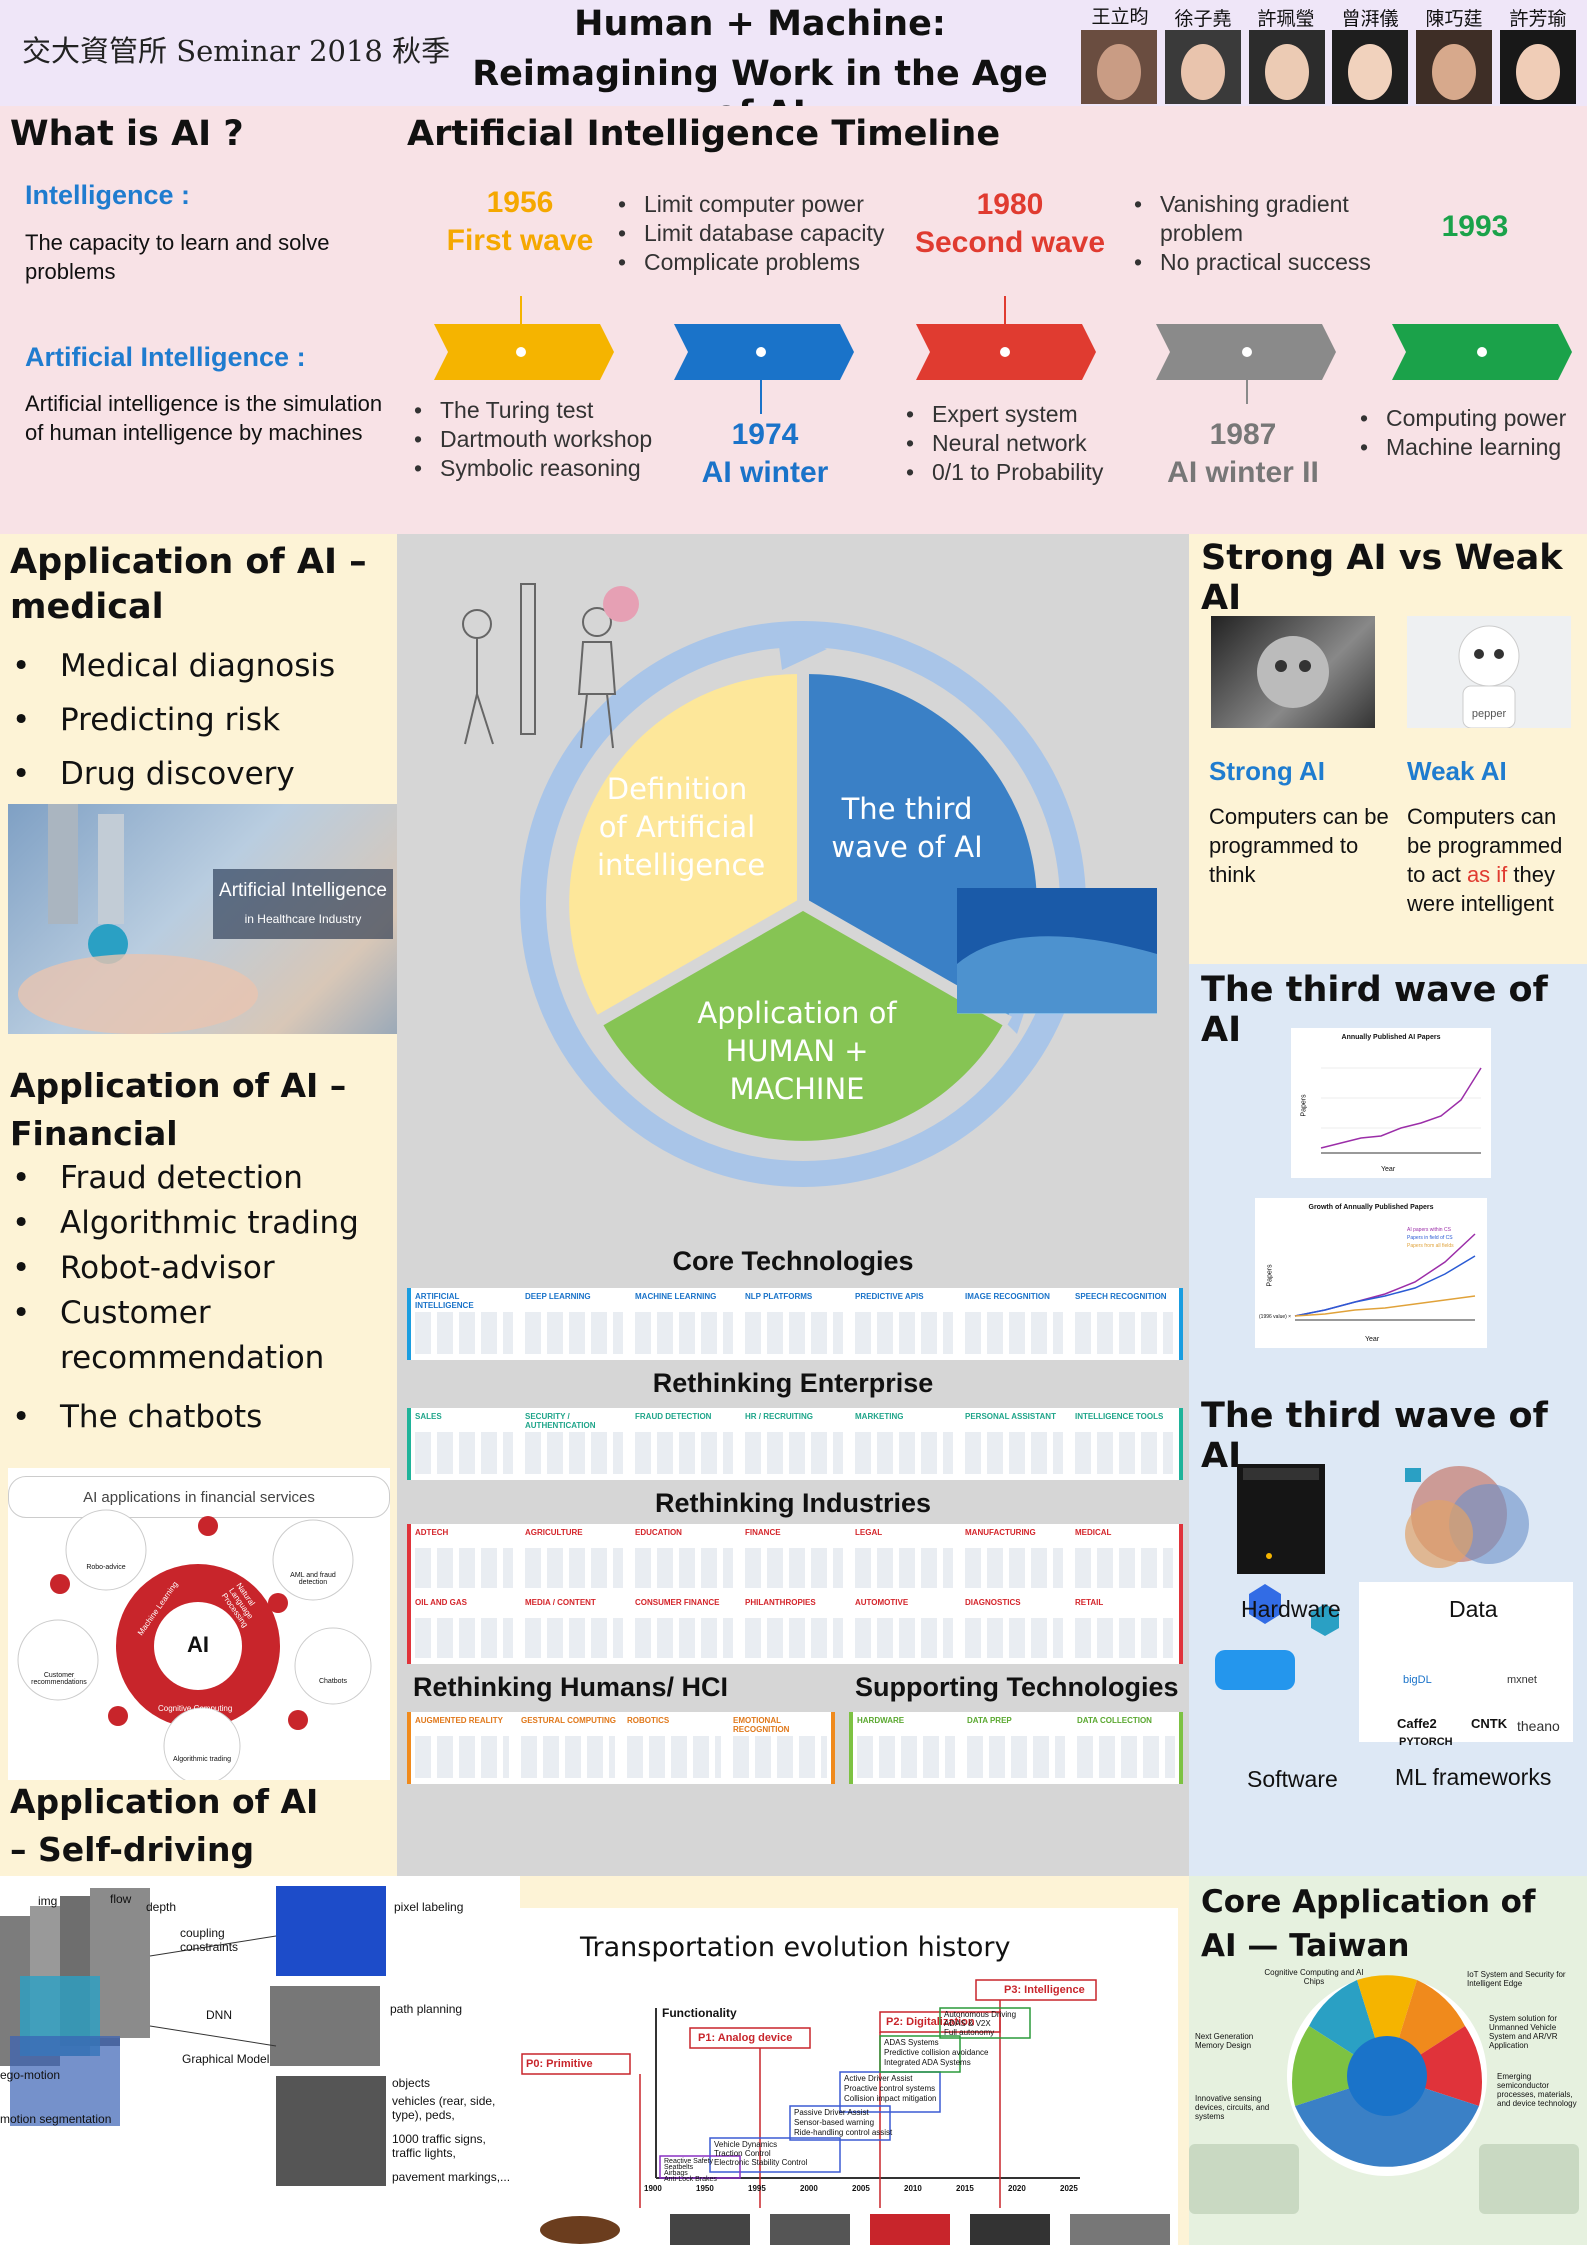 The height and width of the screenshot is (2245, 1587). What do you see at coordinates (1332, 53) in the screenshot?
I see `author-photos: 王立昀 徐子堯 許珮瑩 曾湃儀 陳巧莛 許芳瑜` at bounding box center [1332, 53].